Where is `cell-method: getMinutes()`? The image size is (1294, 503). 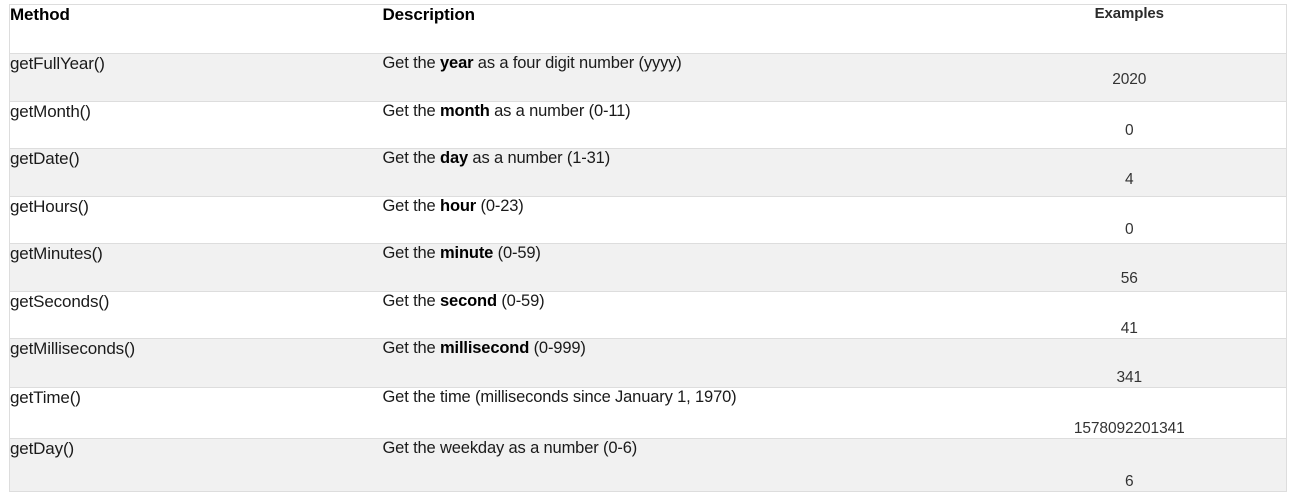 cell-method: getMinutes() is located at coordinates (196, 267).